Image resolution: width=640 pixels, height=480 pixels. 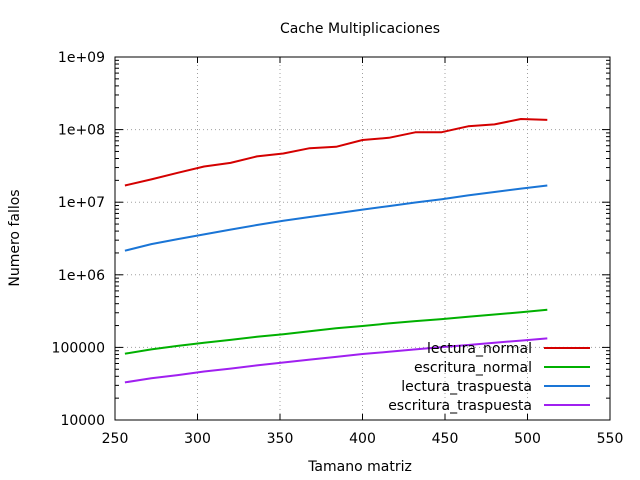 What do you see at coordinates (460, 406) in the screenshot?
I see `legend-label-escritura-traspuesta: escritura_traspuesta` at bounding box center [460, 406].